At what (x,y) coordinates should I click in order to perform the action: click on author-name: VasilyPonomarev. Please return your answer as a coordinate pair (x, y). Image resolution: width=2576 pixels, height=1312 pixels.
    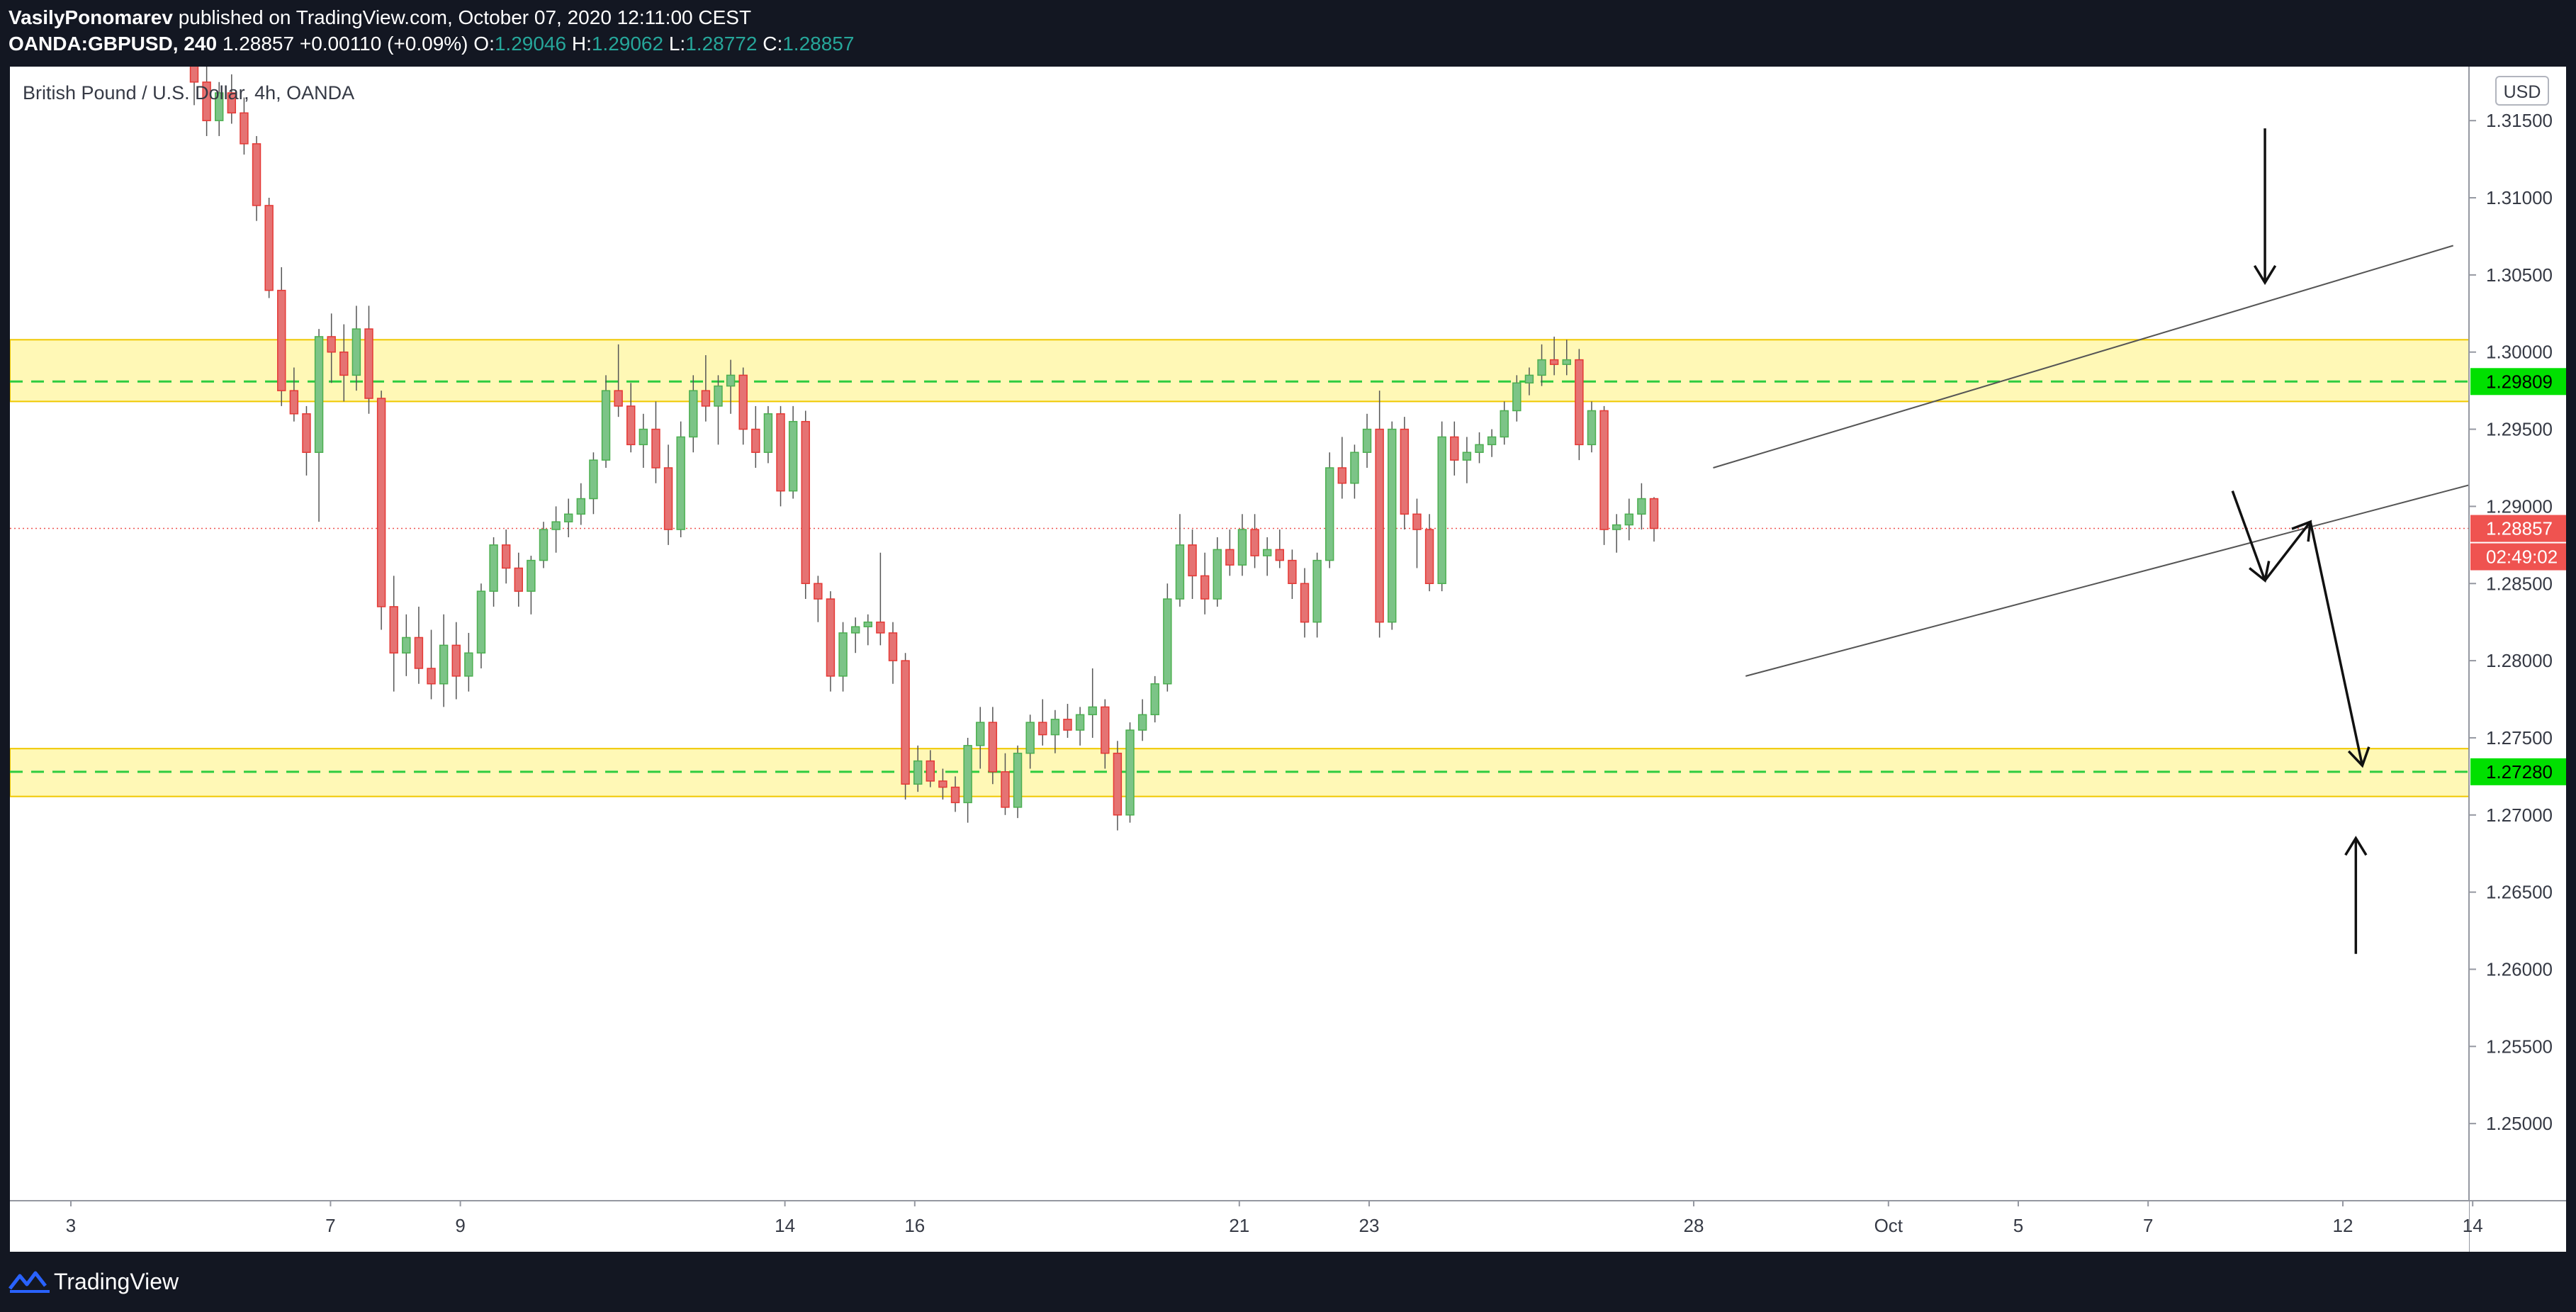
    Looking at the image, I should click on (91, 17).